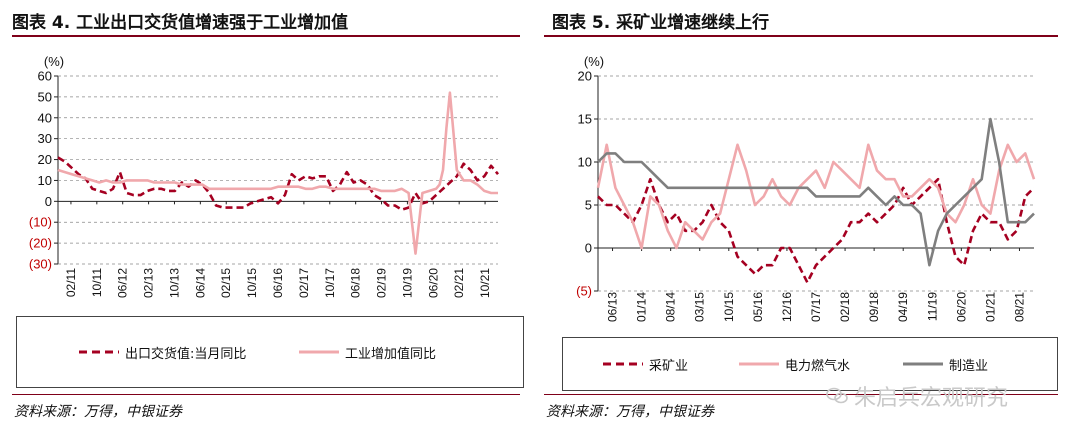 The height and width of the screenshot is (437, 1080). What do you see at coordinates (990, 307) in the screenshot?
I see `right-xtick-label: 01/21` at bounding box center [990, 307].